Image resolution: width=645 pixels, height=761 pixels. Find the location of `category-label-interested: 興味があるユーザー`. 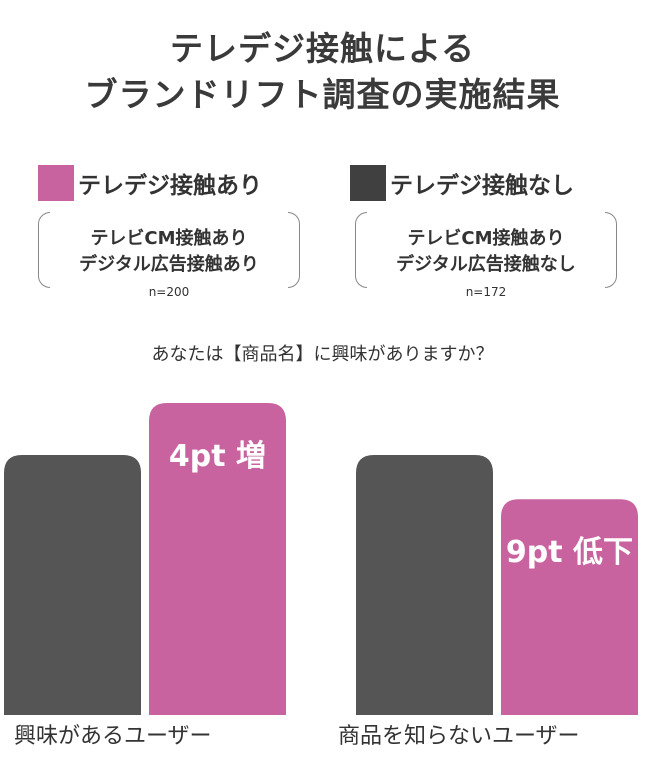

category-label-interested: 興味があるユーザー is located at coordinates (113, 736).